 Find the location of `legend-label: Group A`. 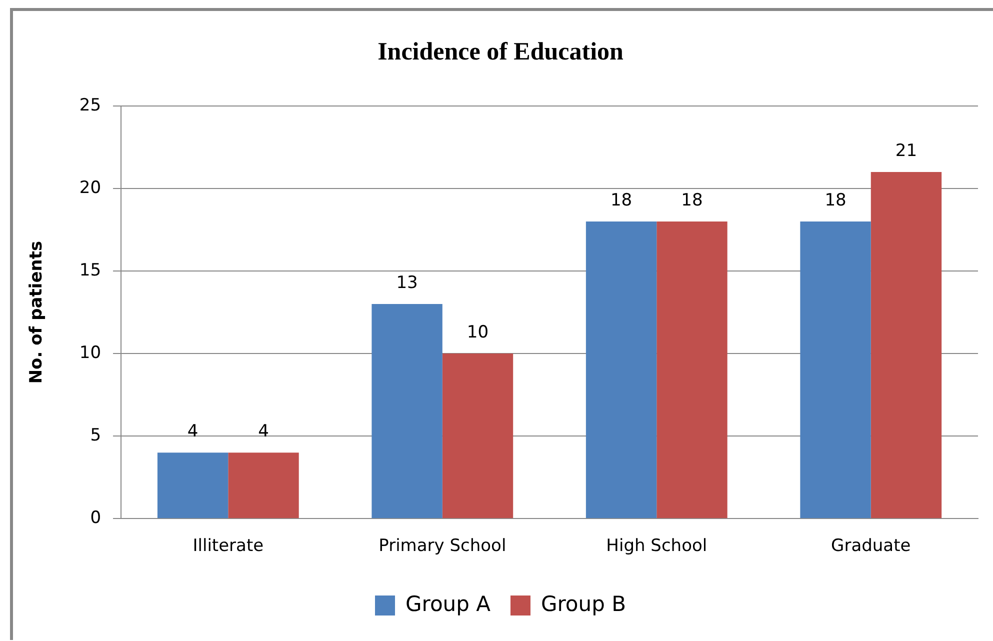

legend-label: Group A is located at coordinates (449, 604).